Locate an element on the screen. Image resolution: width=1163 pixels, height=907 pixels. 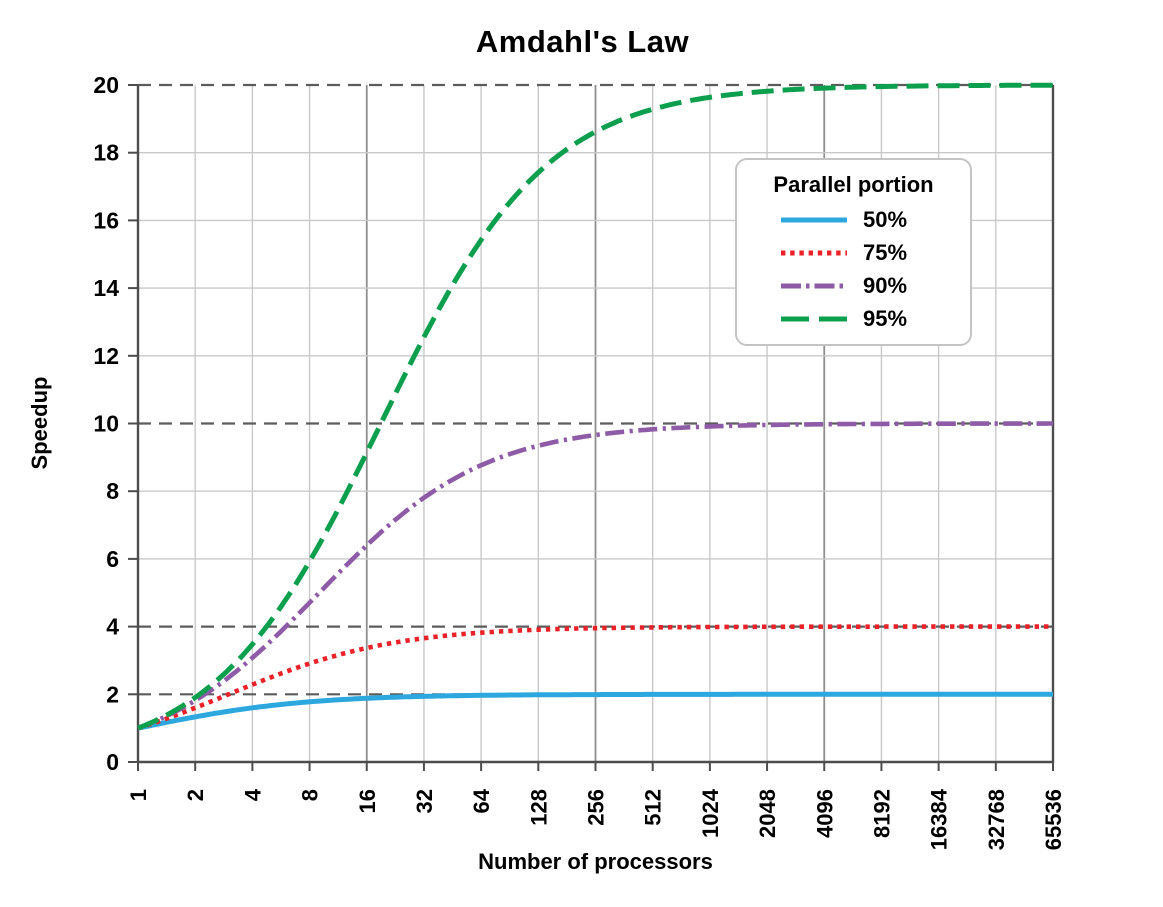
y-tick-label: 6 is located at coordinates (112, 559).